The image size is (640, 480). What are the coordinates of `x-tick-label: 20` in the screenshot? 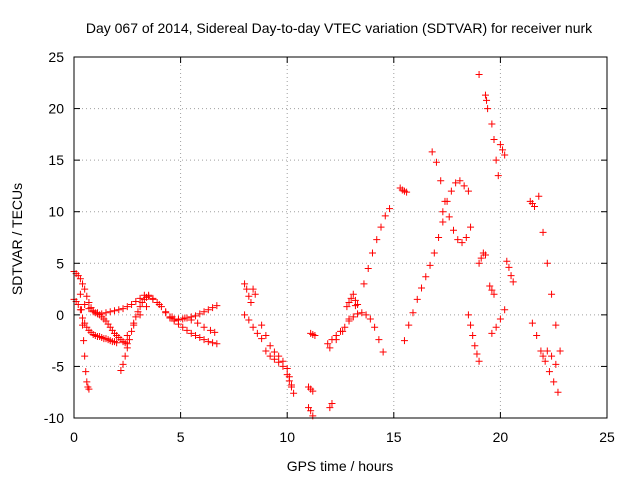 It's located at (501, 437).